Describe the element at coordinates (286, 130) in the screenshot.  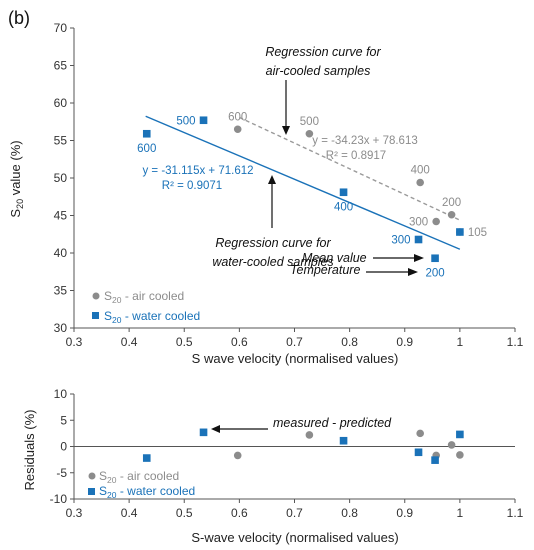
I see `air-curve-arrowhead` at that location.